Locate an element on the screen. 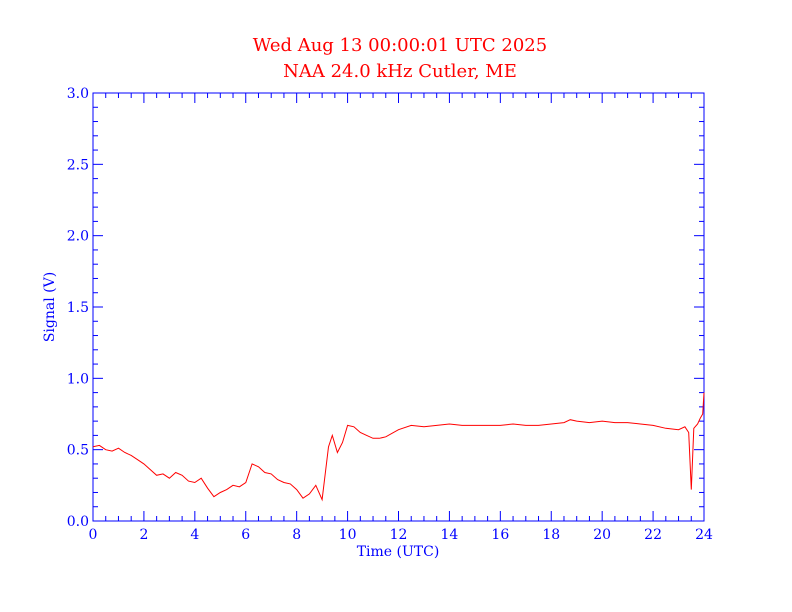 This screenshot has width=792, height=612. y-tick-label: 1.0 is located at coordinates (78, 379).